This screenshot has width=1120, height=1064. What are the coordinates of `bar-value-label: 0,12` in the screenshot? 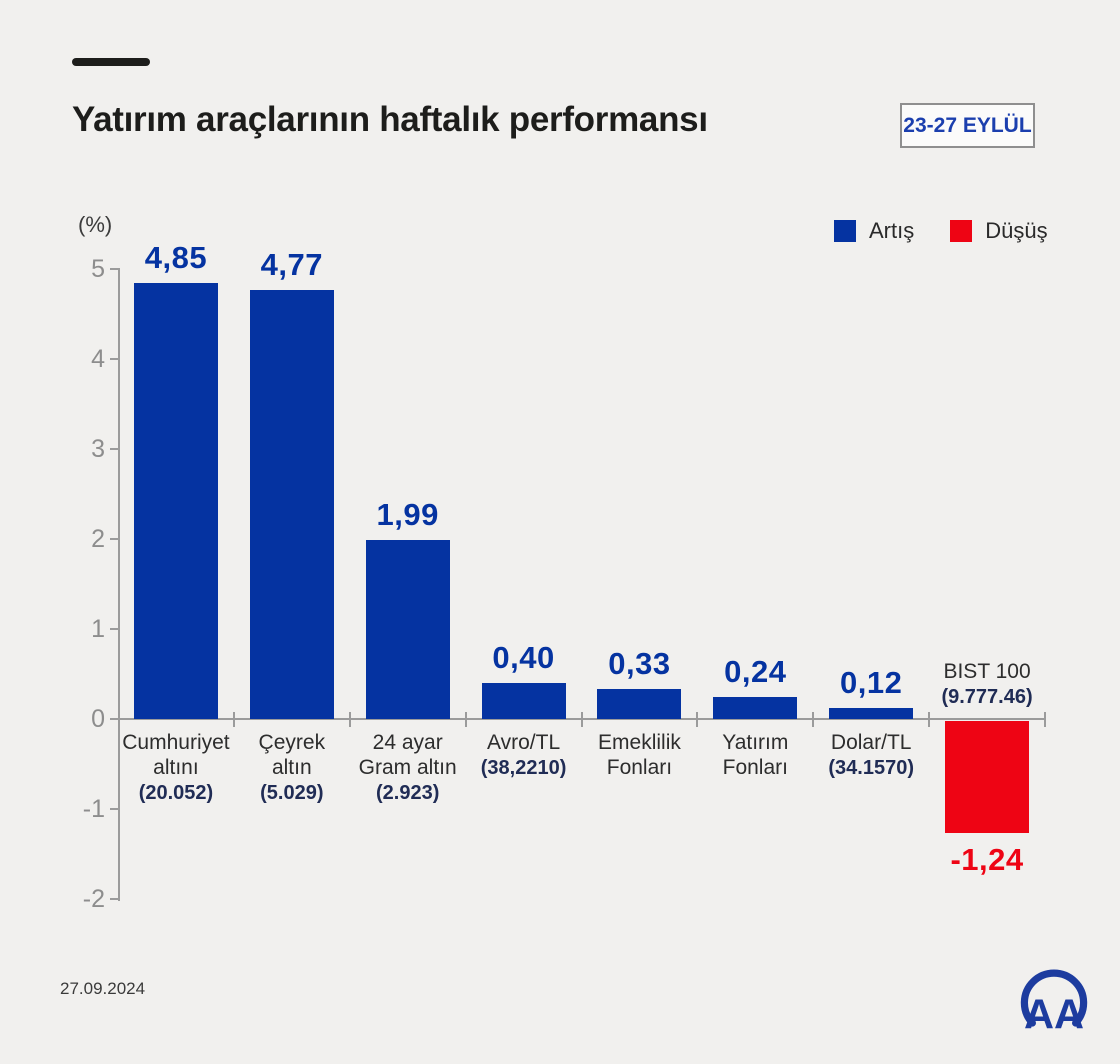 It's located at (871, 683).